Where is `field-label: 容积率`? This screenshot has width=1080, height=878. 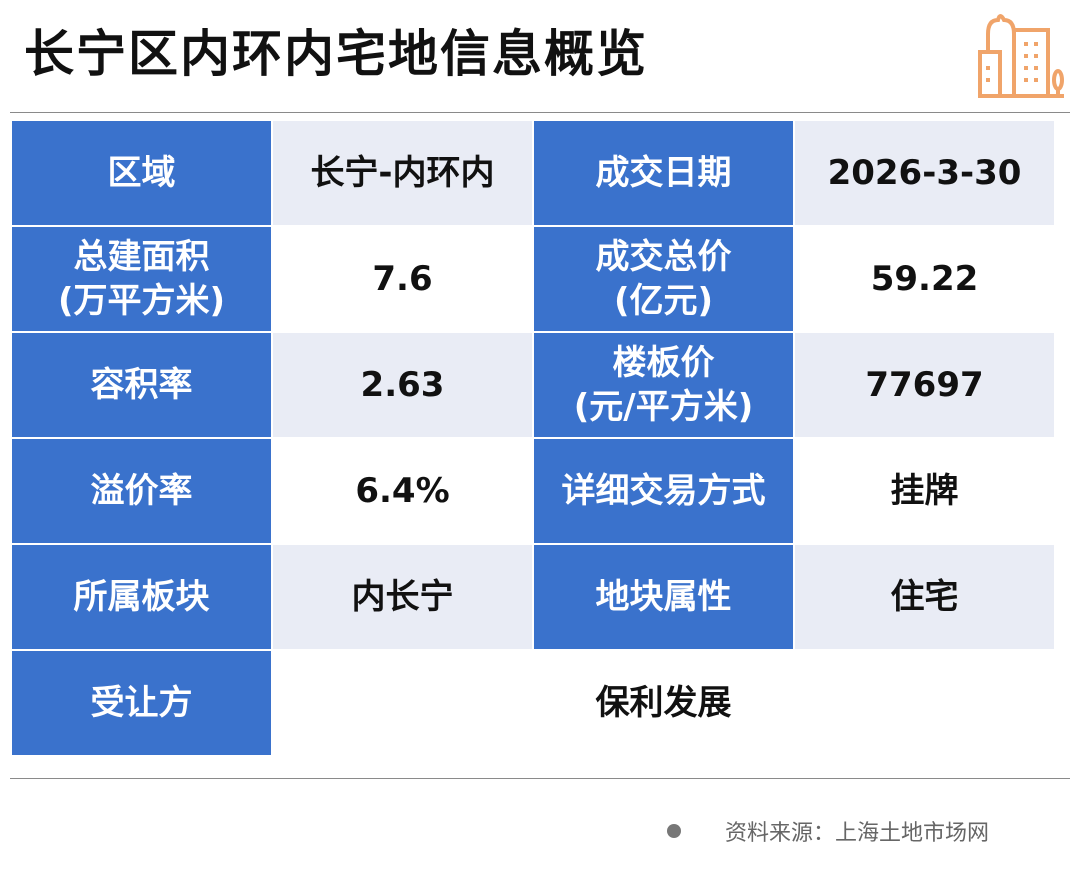 field-label: 容积率 is located at coordinates (141, 385).